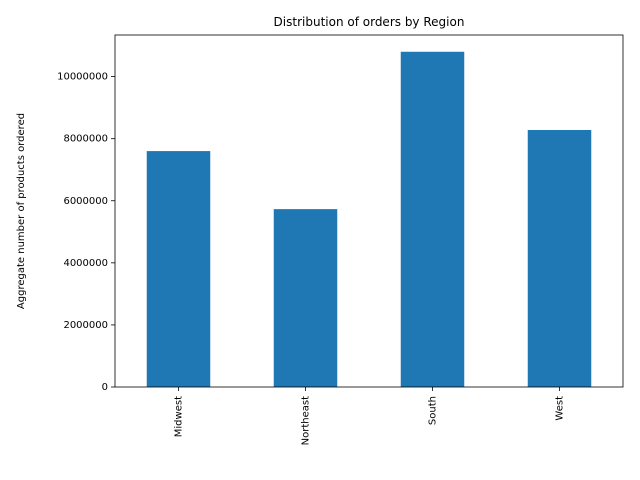  What do you see at coordinates (369, 22) in the screenshot?
I see `chart-title: Distribution of orders by Region` at bounding box center [369, 22].